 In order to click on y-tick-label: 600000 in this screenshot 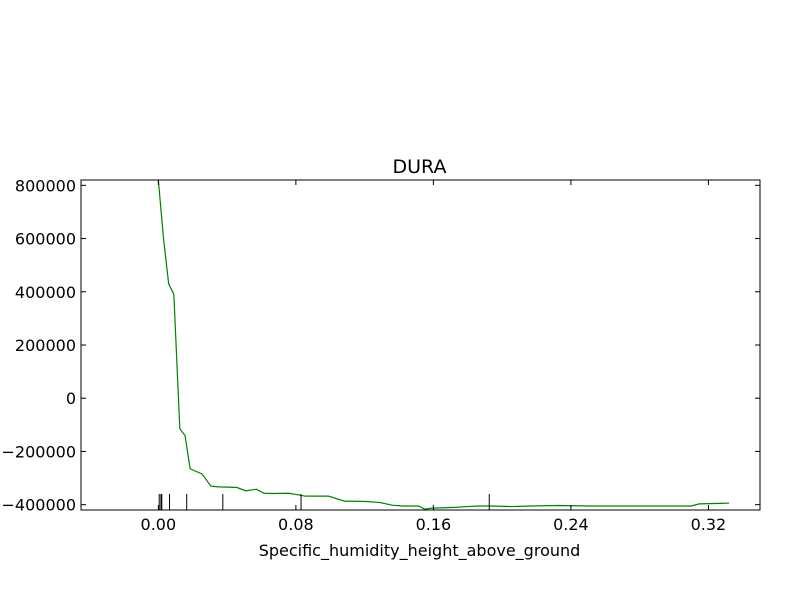, I will do `click(45, 239)`.